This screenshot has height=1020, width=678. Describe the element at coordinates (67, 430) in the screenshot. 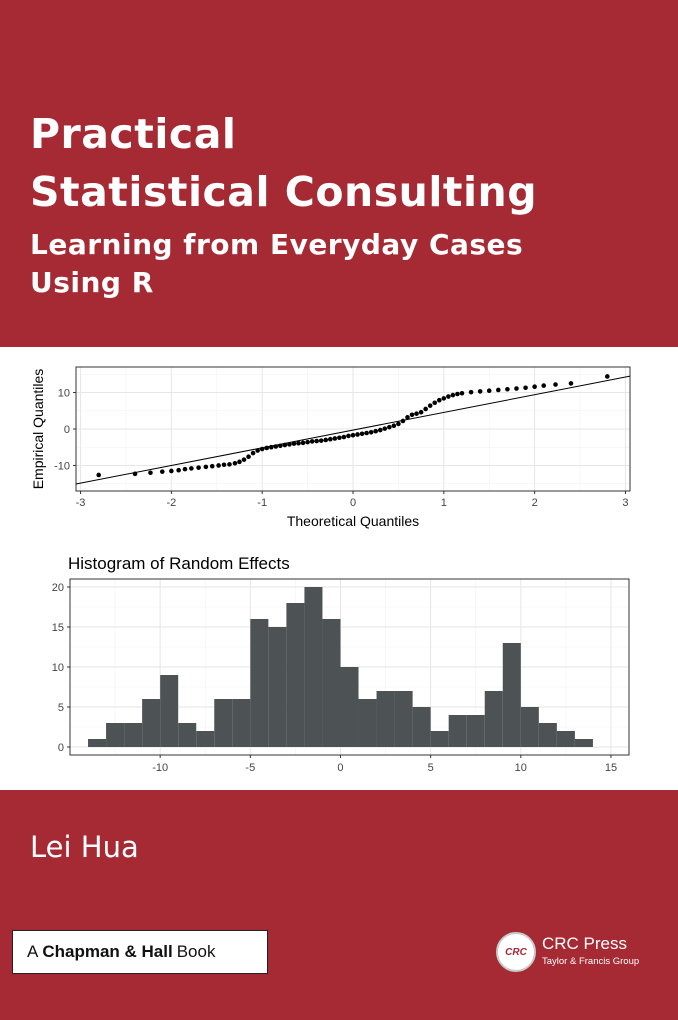

I see `qq-tick-label-y: 0` at that location.